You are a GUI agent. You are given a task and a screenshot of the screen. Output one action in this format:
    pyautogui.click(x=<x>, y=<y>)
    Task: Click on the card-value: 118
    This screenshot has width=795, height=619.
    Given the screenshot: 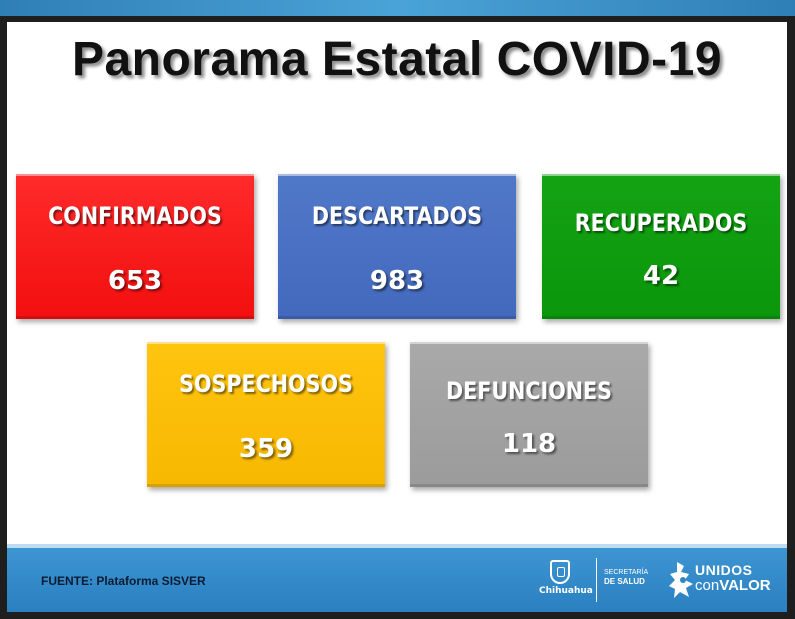 What is the action you would take?
    pyautogui.click(x=529, y=444)
    